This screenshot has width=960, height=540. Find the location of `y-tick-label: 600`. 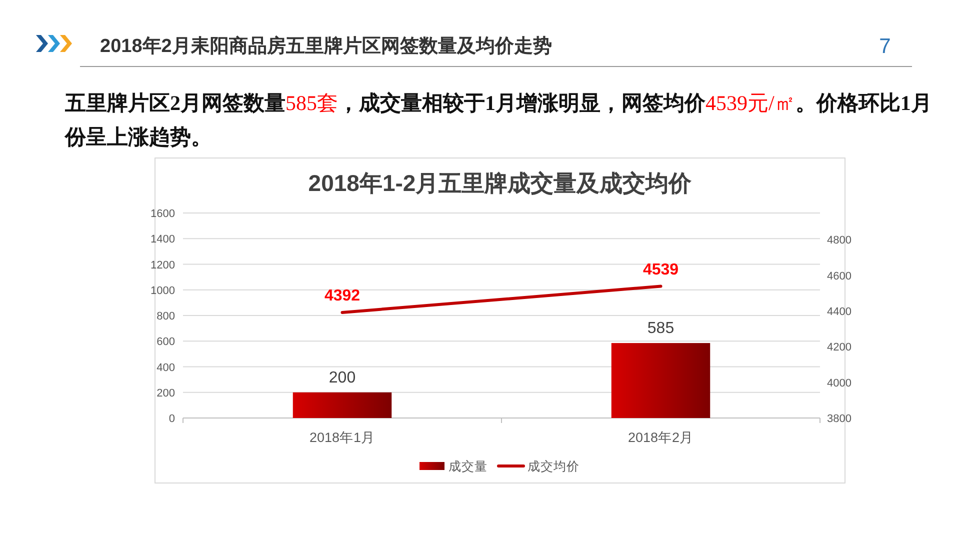

y-tick-label: 600 is located at coordinates (165, 342).